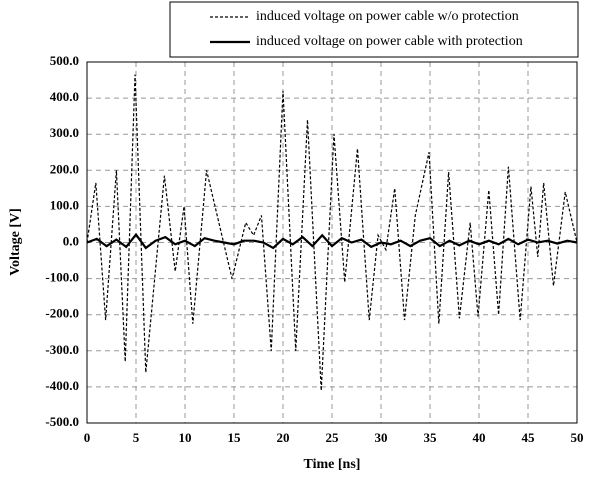  Describe the element at coordinates (62, 385) in the screenshot. I see `y-tick-label: -400.0` at that location.